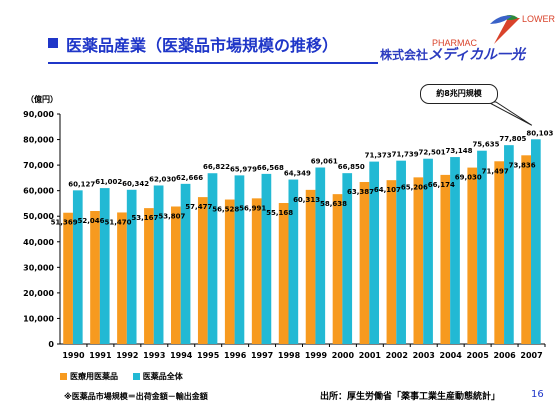  I want to click on x-tick-label: 2001, so click(370, 355).